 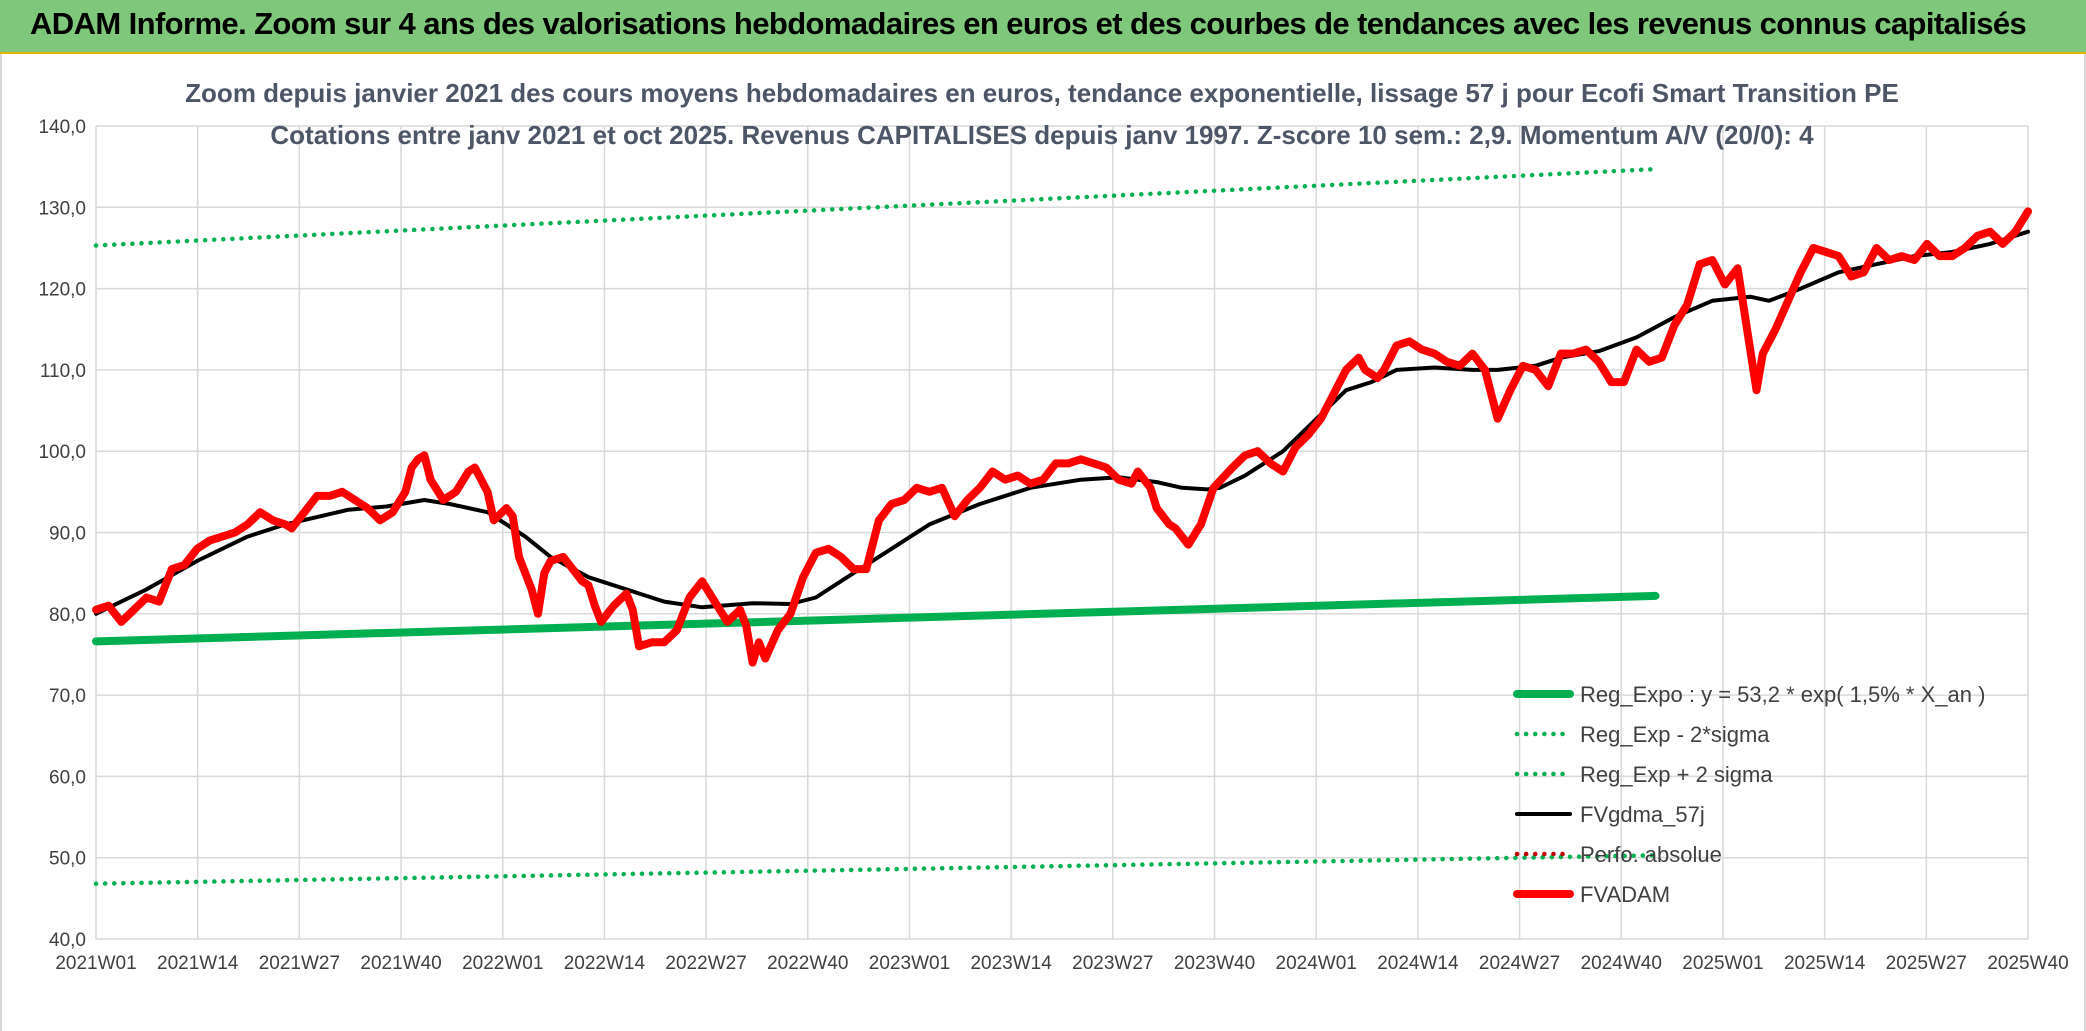 I want to click on x-tick-label: 2023W01, so click(x=909, y=963).